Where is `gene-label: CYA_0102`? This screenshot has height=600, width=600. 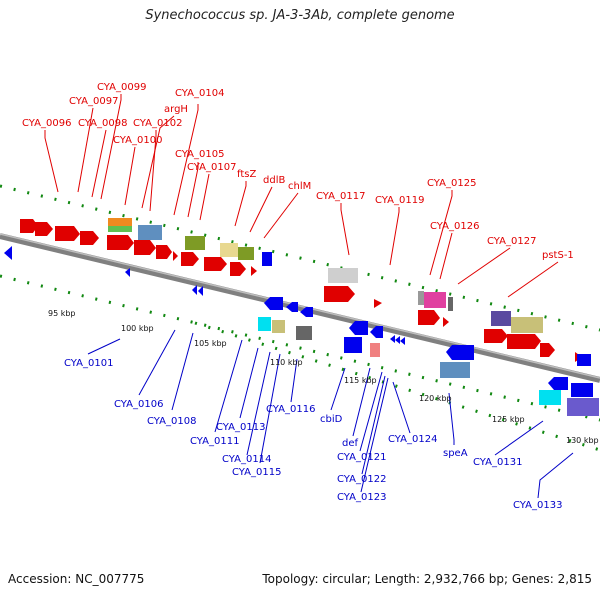
gene-label: CYA_0102 is located at coordinates (157, 123).